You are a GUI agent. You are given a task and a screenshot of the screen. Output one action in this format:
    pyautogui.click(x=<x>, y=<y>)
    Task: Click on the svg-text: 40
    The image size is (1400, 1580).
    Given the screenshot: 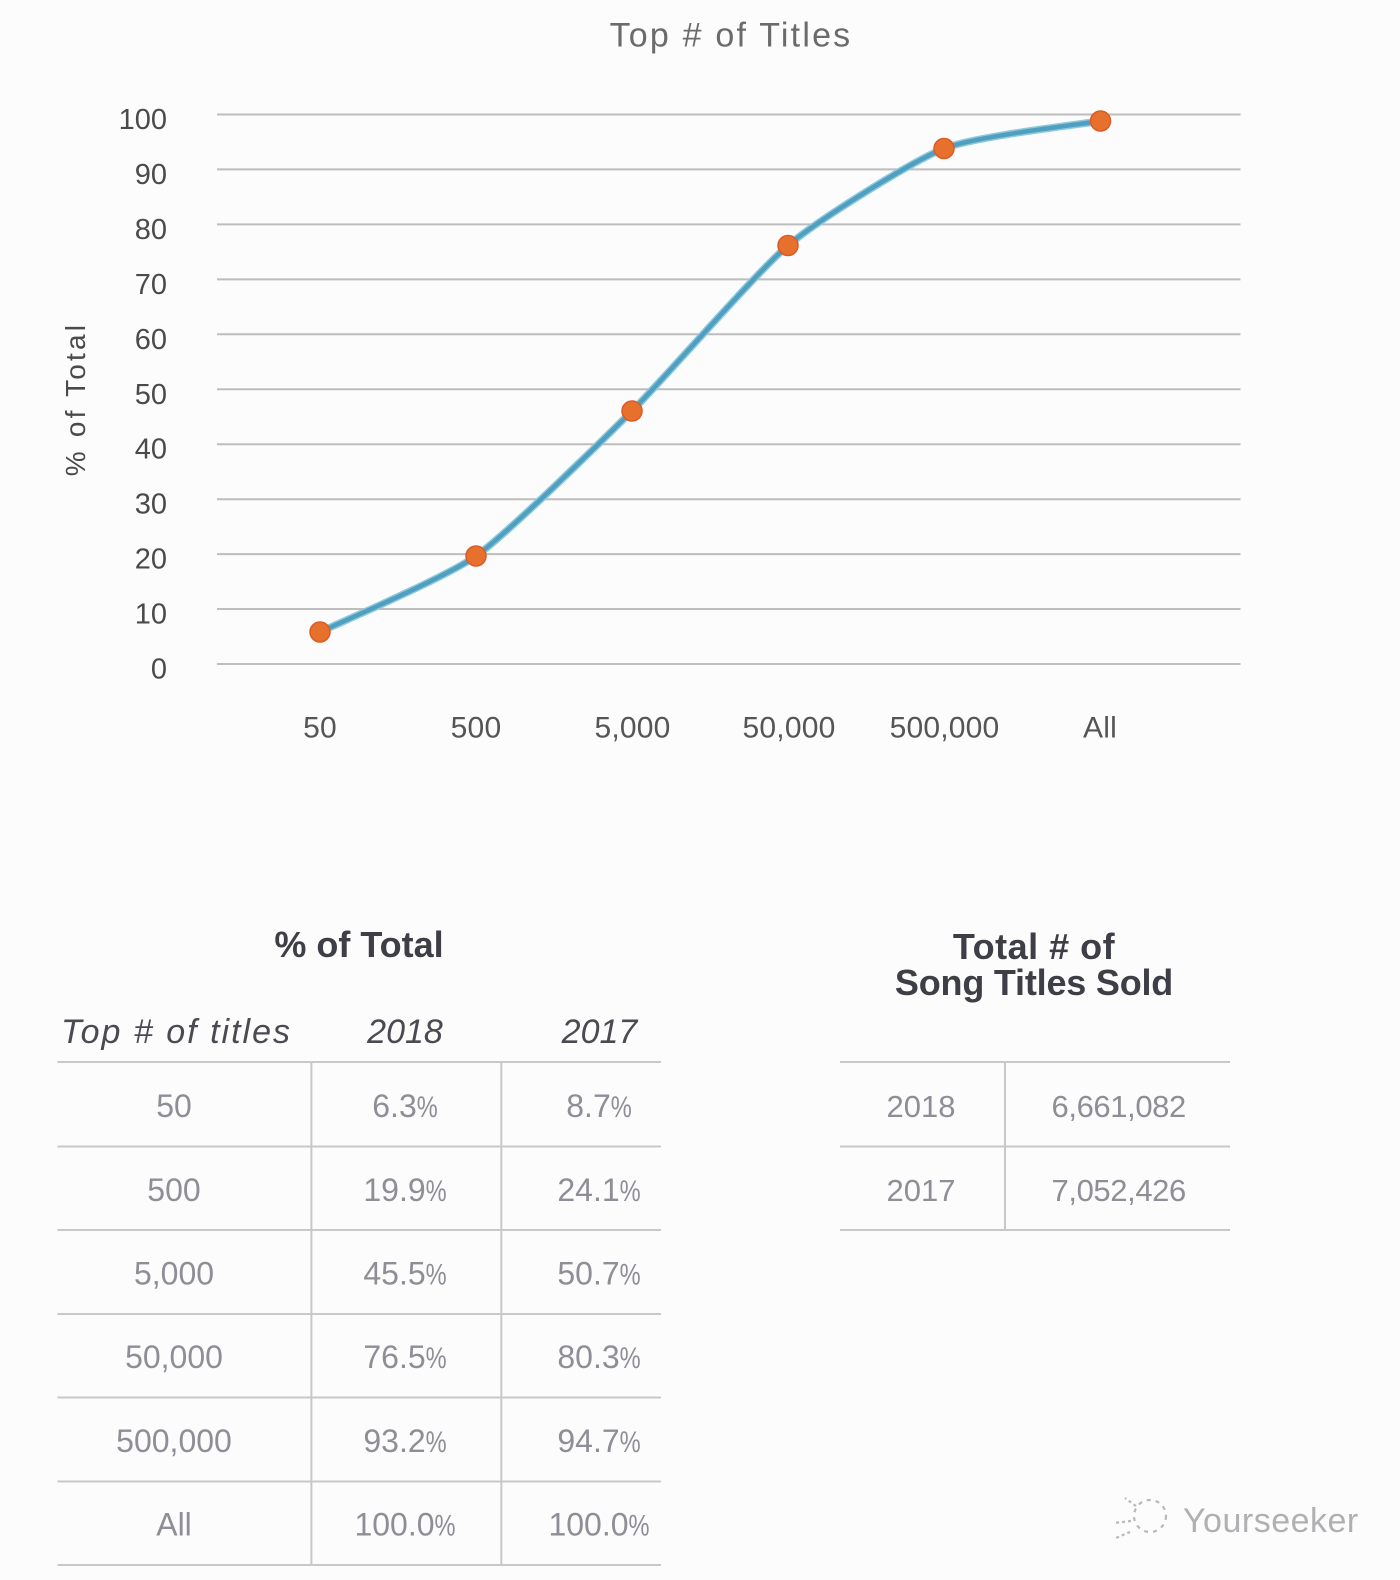 What is the action you would take?
    pyautogui.click(x=151, y=450)
    